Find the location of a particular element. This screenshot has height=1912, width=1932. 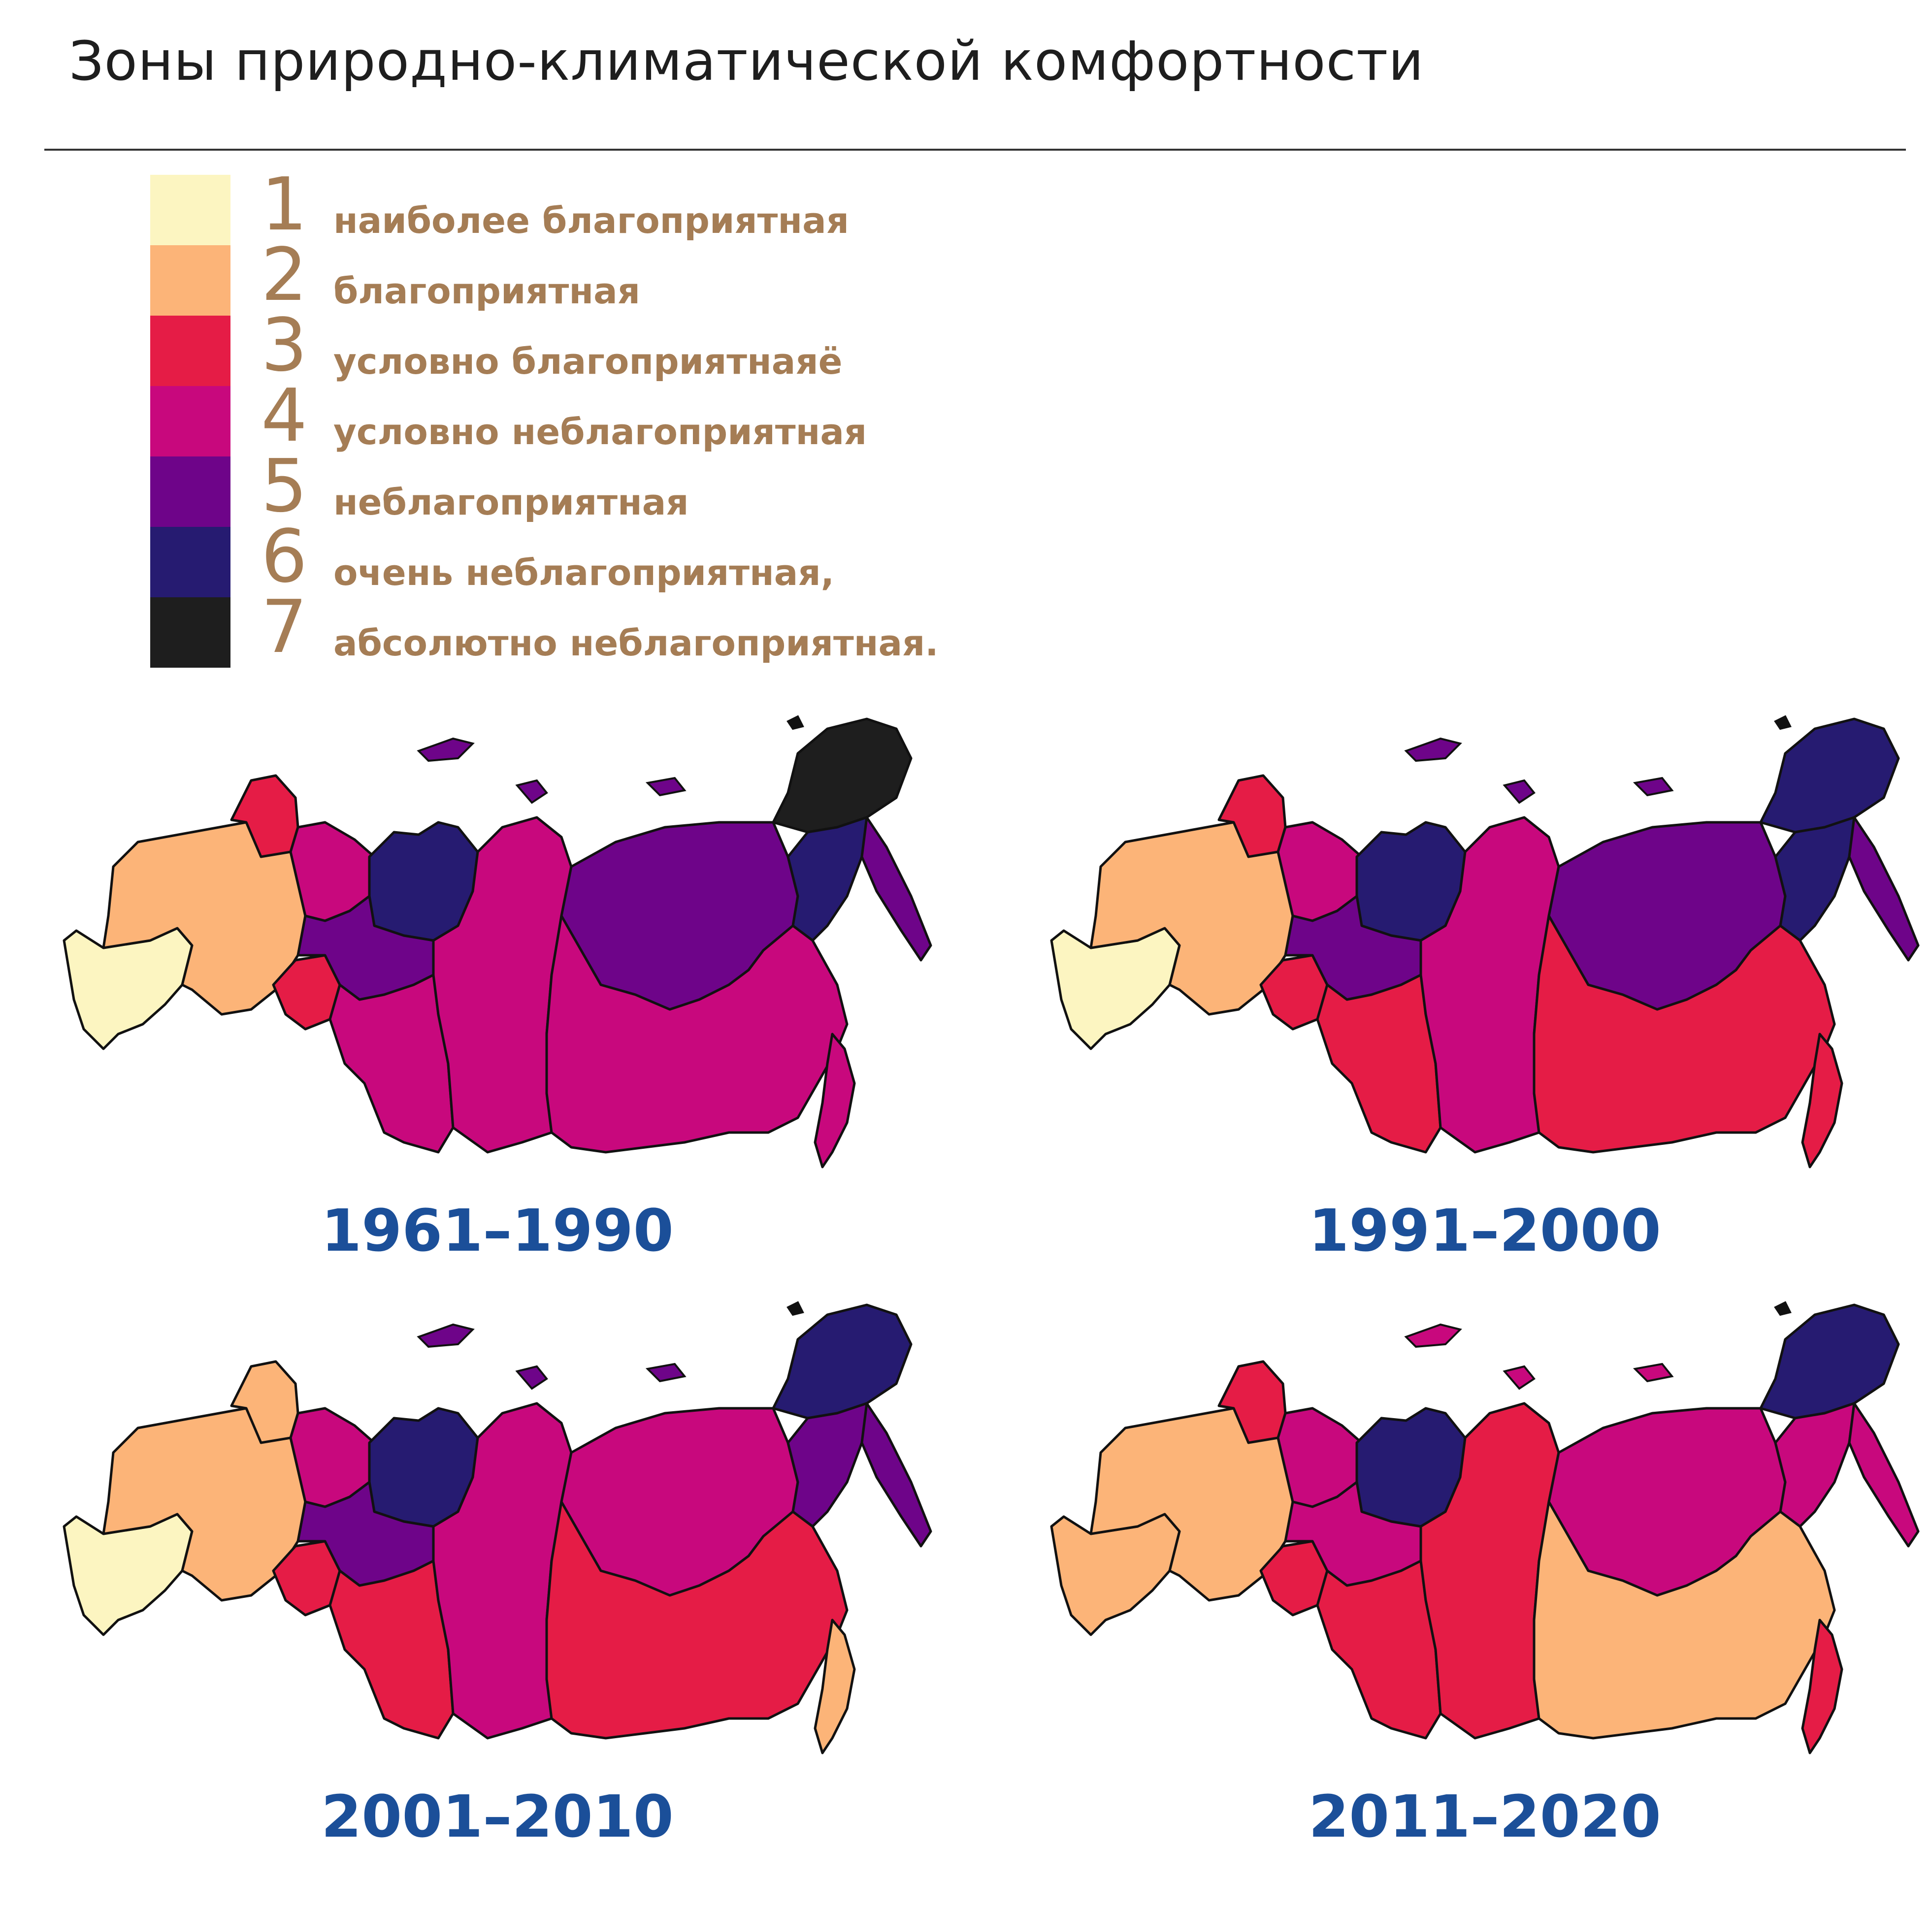

legend-number-6: 6 is located at coordinates (284, 557).